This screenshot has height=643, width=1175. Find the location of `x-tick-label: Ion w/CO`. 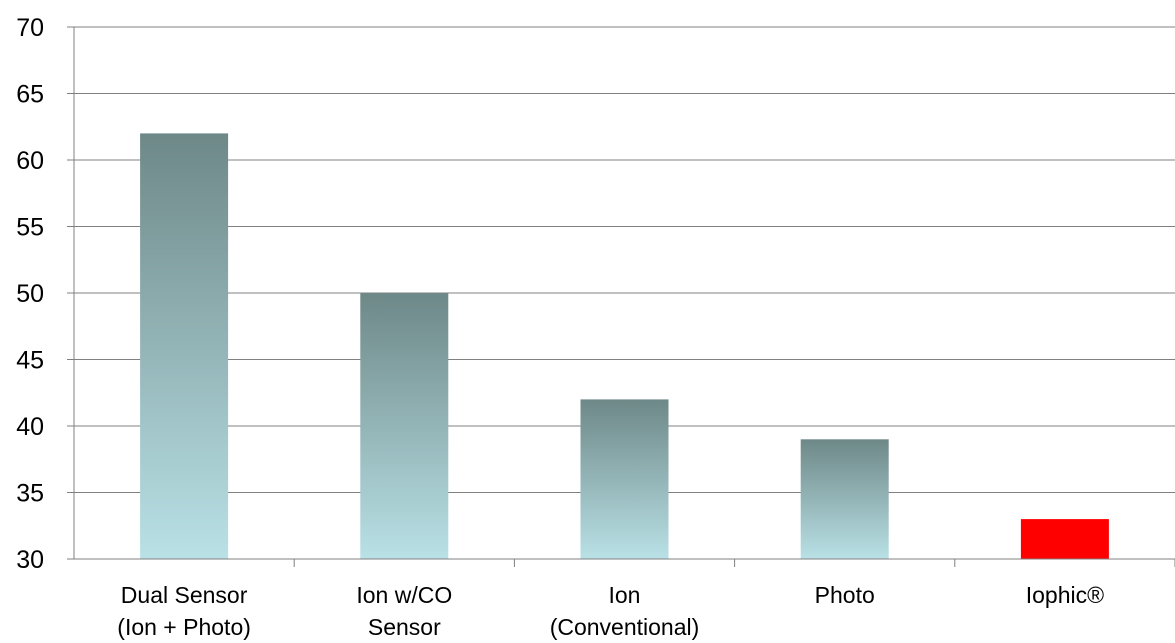

x-tick-label: Ion w/CO is located at coordinates (404, 595).